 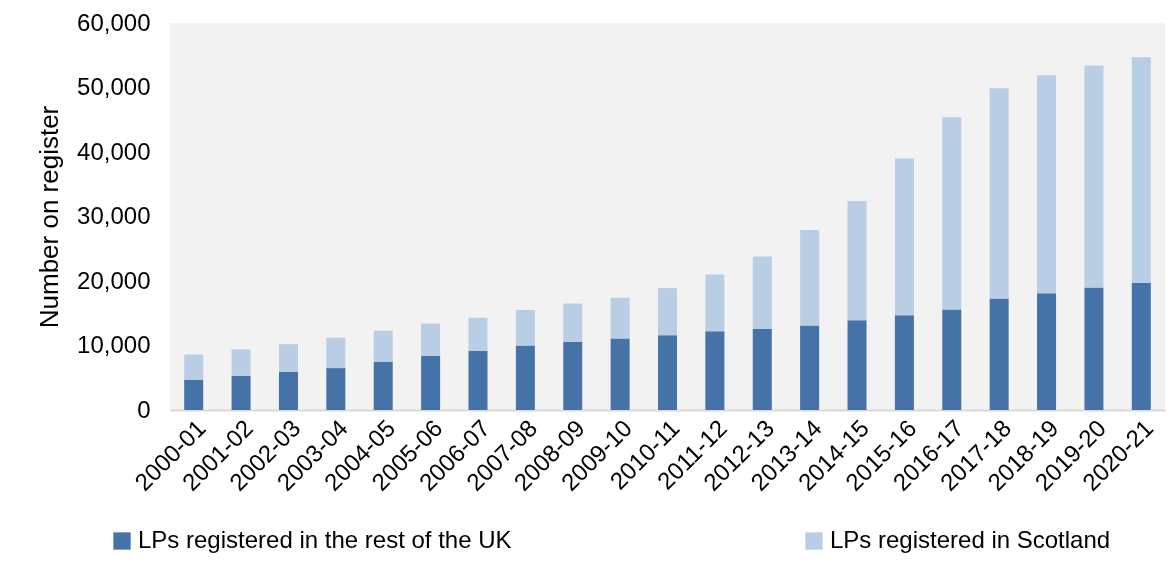 I want to click on y-tick-label: 40,000, so click(x=114, y=151).